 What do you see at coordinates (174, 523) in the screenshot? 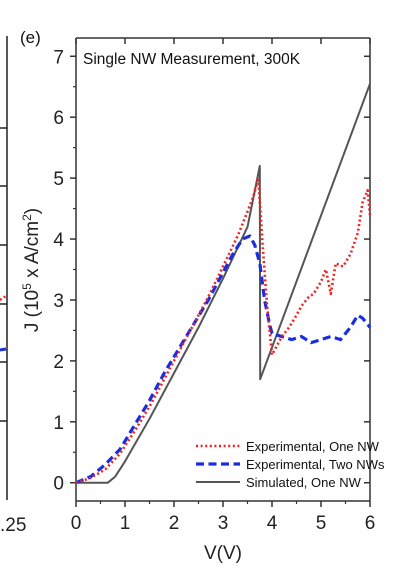
I see `x-tick-label: 2` at bounding box center [174, 523].